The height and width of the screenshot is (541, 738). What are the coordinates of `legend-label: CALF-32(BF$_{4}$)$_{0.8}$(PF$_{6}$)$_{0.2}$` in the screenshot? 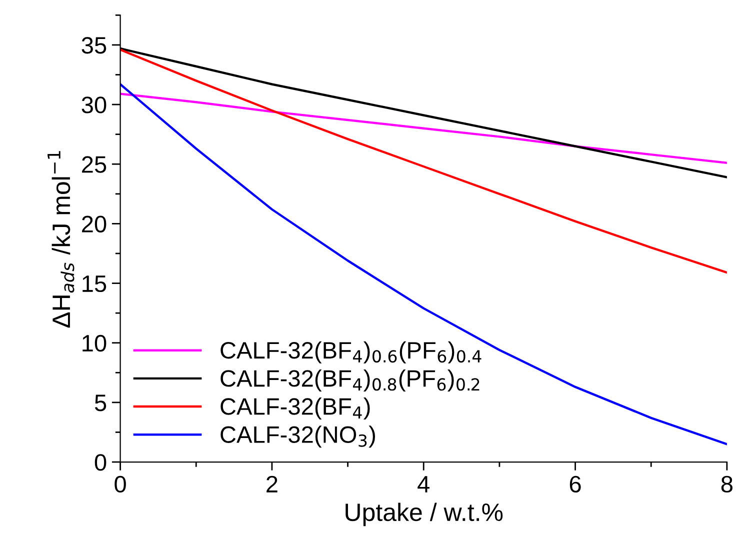 It's located at (350, 380).